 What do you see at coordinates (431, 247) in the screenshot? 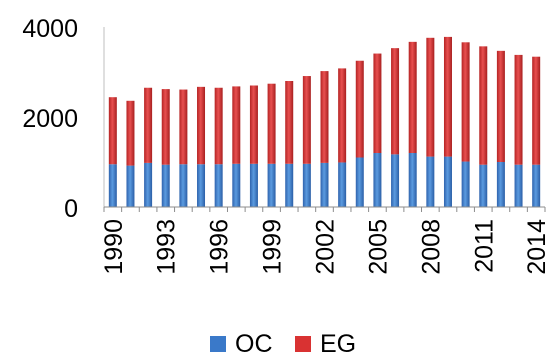
I see `x-tick-label-2008: 2008` at bounding box center [431, 247].